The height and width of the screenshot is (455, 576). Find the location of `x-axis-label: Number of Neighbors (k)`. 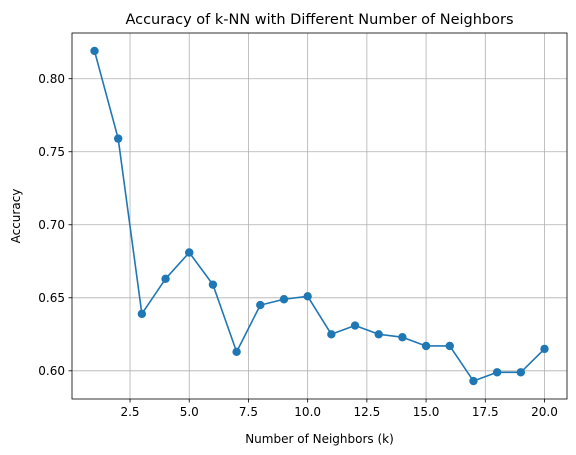

x-axis-label: Number of Neighbors (k) is located at coordinates (319, 439).